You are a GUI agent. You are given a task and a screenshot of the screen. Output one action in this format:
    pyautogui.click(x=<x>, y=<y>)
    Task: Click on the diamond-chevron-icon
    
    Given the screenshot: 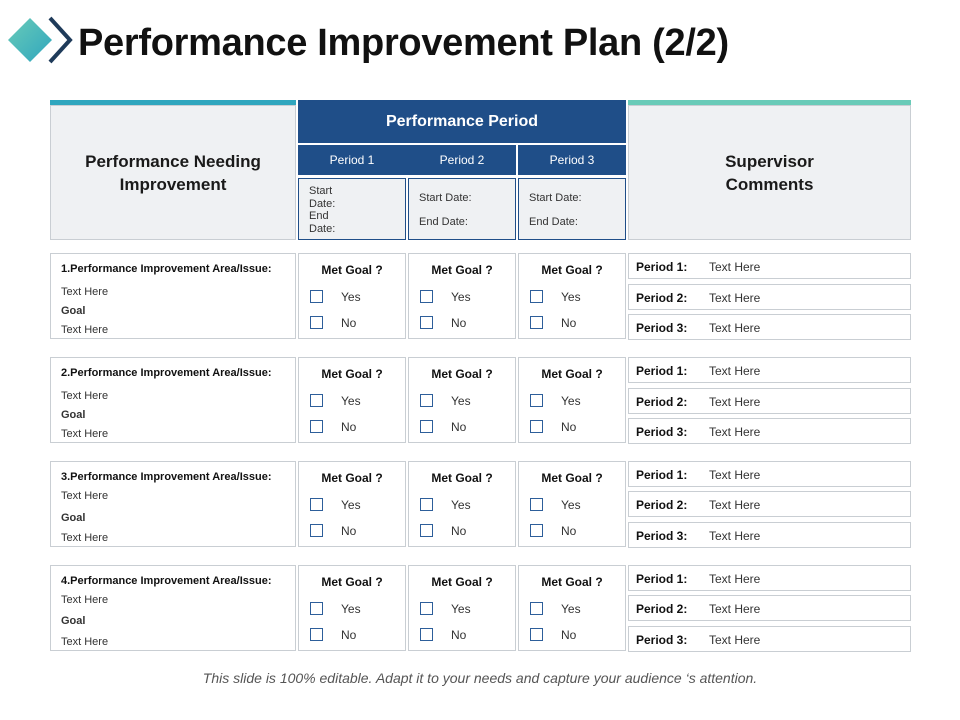 What is the action you would take?
    pyautogui.click(x=40, y=40)
    